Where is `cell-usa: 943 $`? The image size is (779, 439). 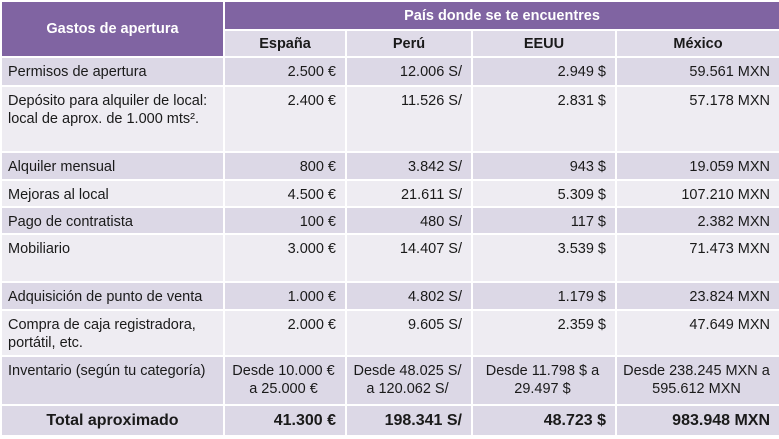
cell-usa: 943 $ is located at coordinates (544, 166).